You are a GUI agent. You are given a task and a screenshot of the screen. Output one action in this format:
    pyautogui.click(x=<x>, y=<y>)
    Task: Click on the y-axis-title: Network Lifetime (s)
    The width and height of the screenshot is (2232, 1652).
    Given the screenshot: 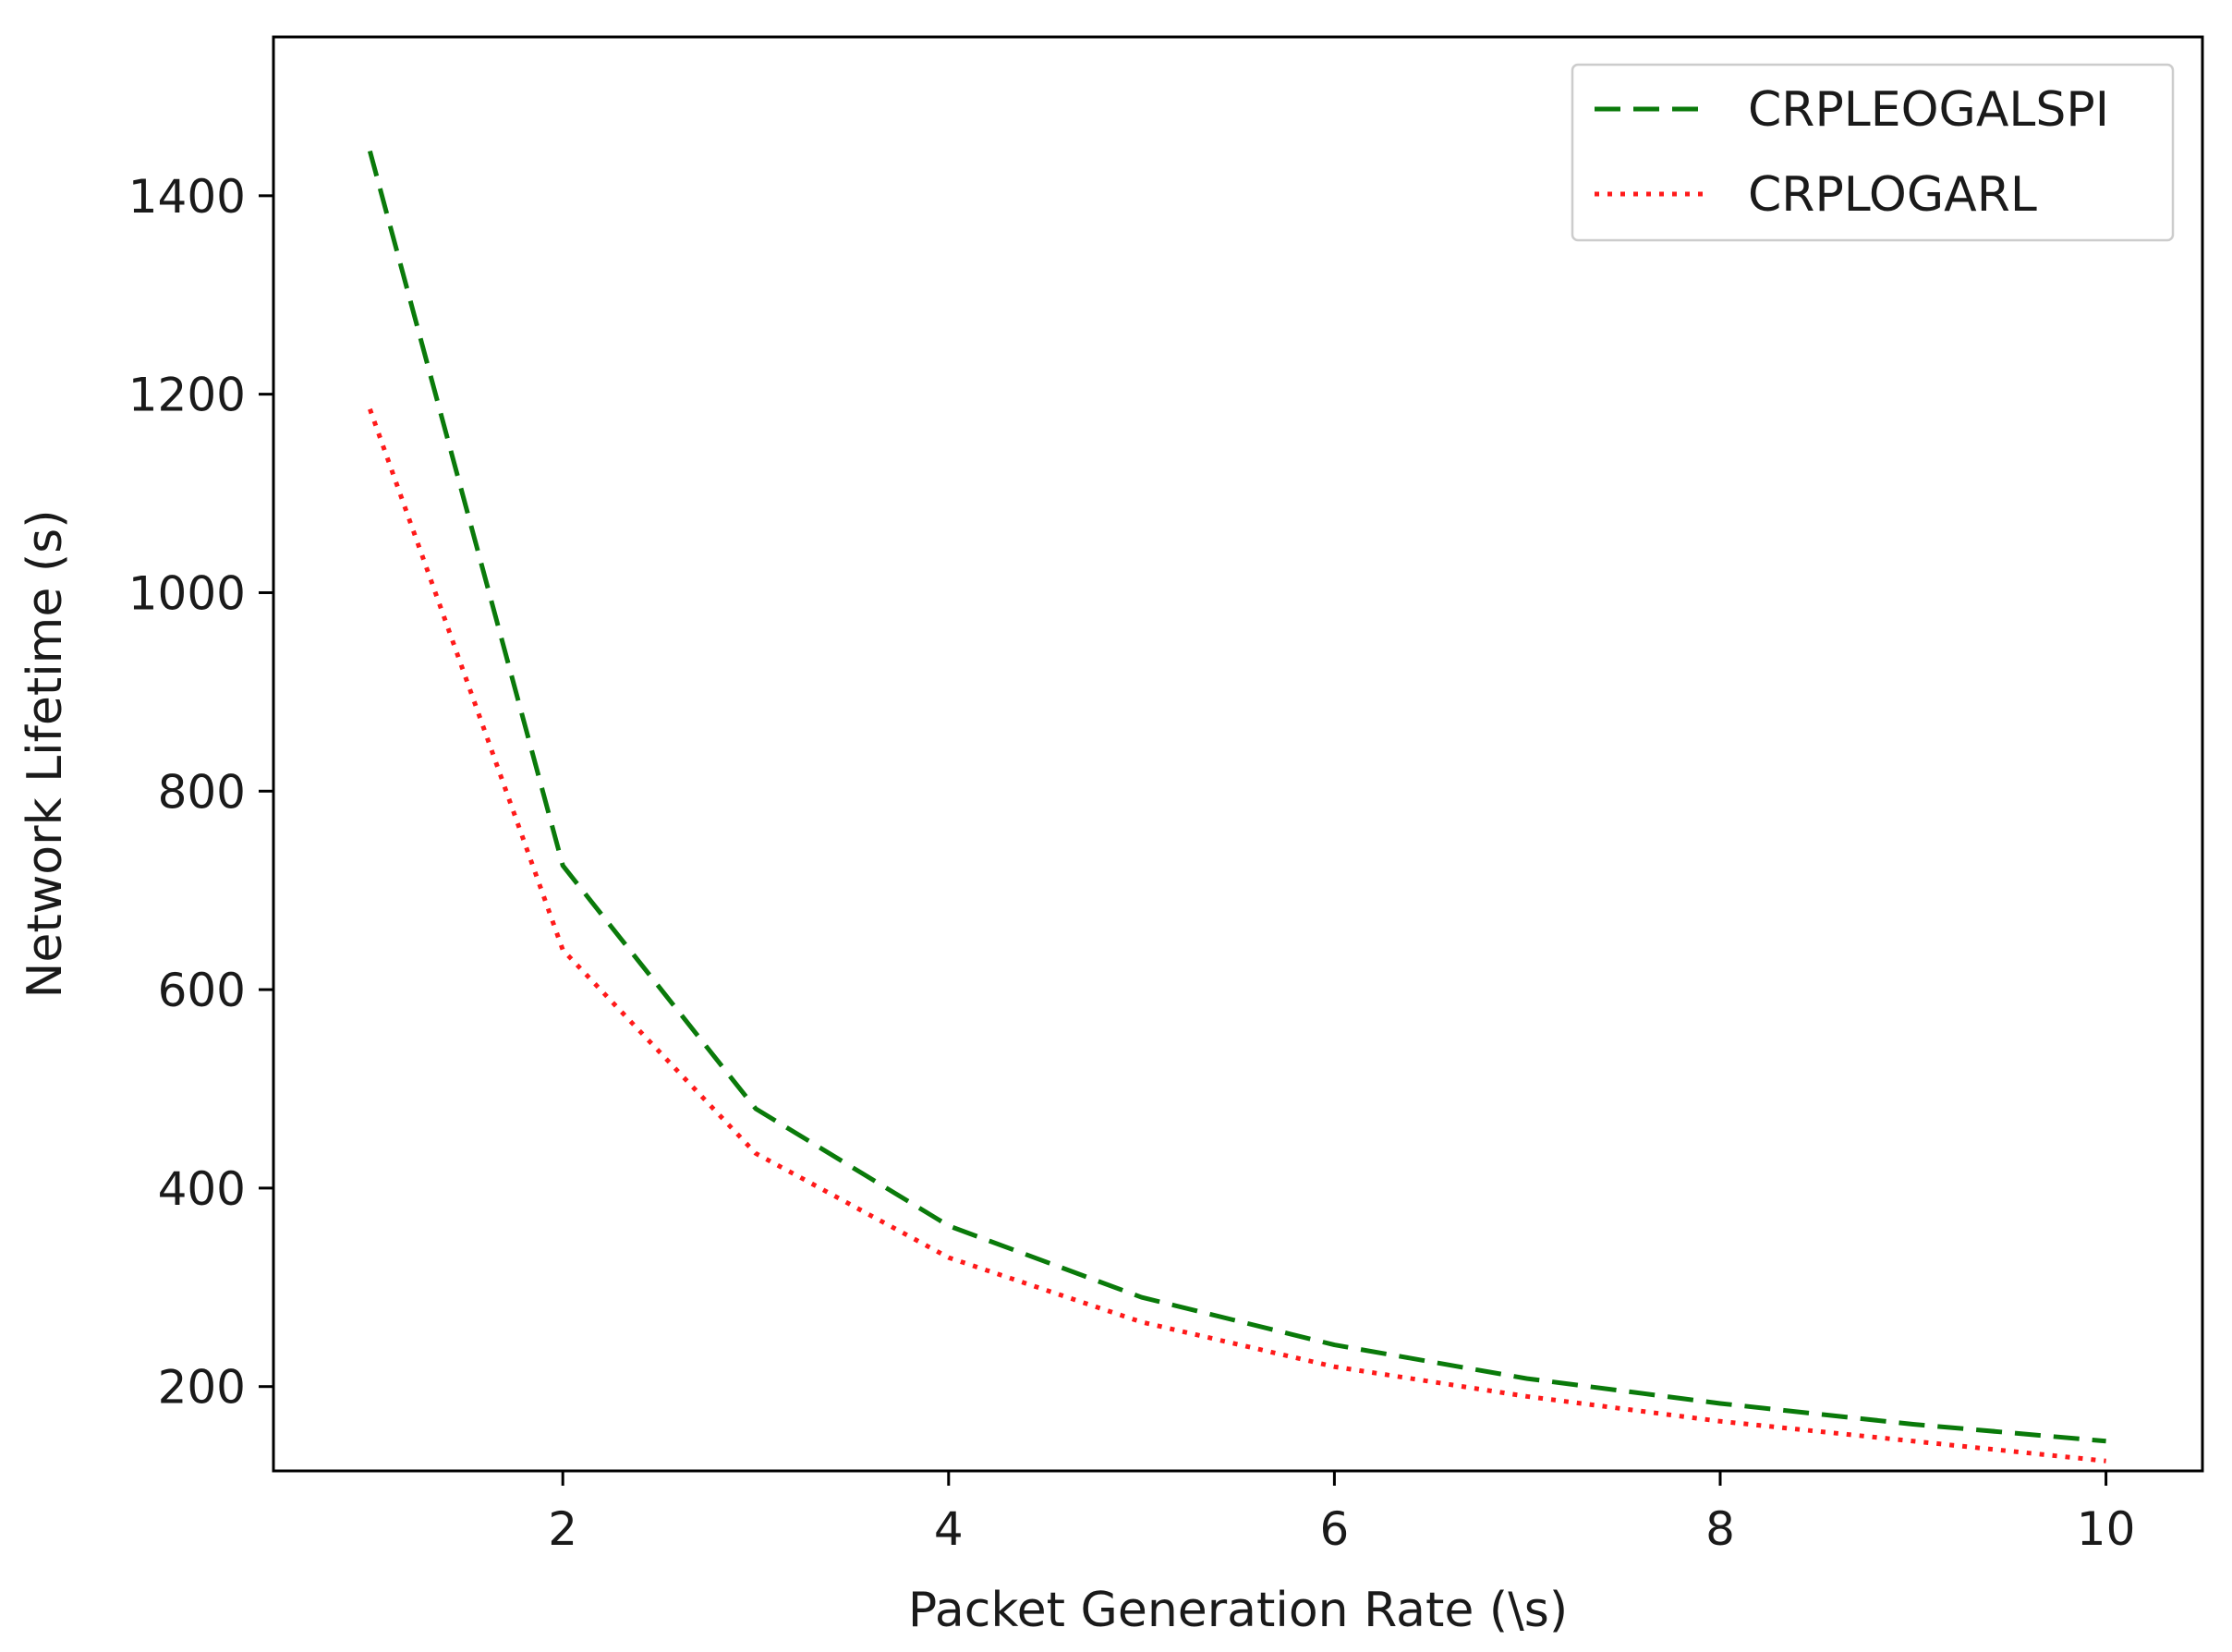 What is the action you would take?
    pyautogui.click(x=45, y=753)
    